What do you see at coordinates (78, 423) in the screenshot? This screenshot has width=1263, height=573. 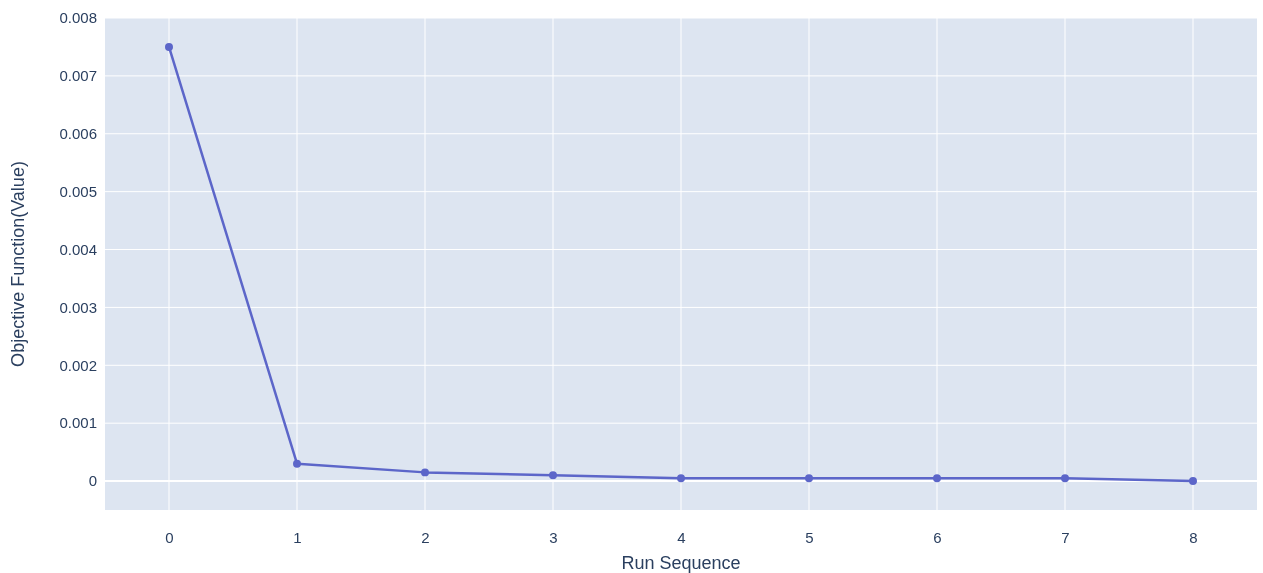 I see `y-tick-label: 0.001` at bounding box center [78, 423].